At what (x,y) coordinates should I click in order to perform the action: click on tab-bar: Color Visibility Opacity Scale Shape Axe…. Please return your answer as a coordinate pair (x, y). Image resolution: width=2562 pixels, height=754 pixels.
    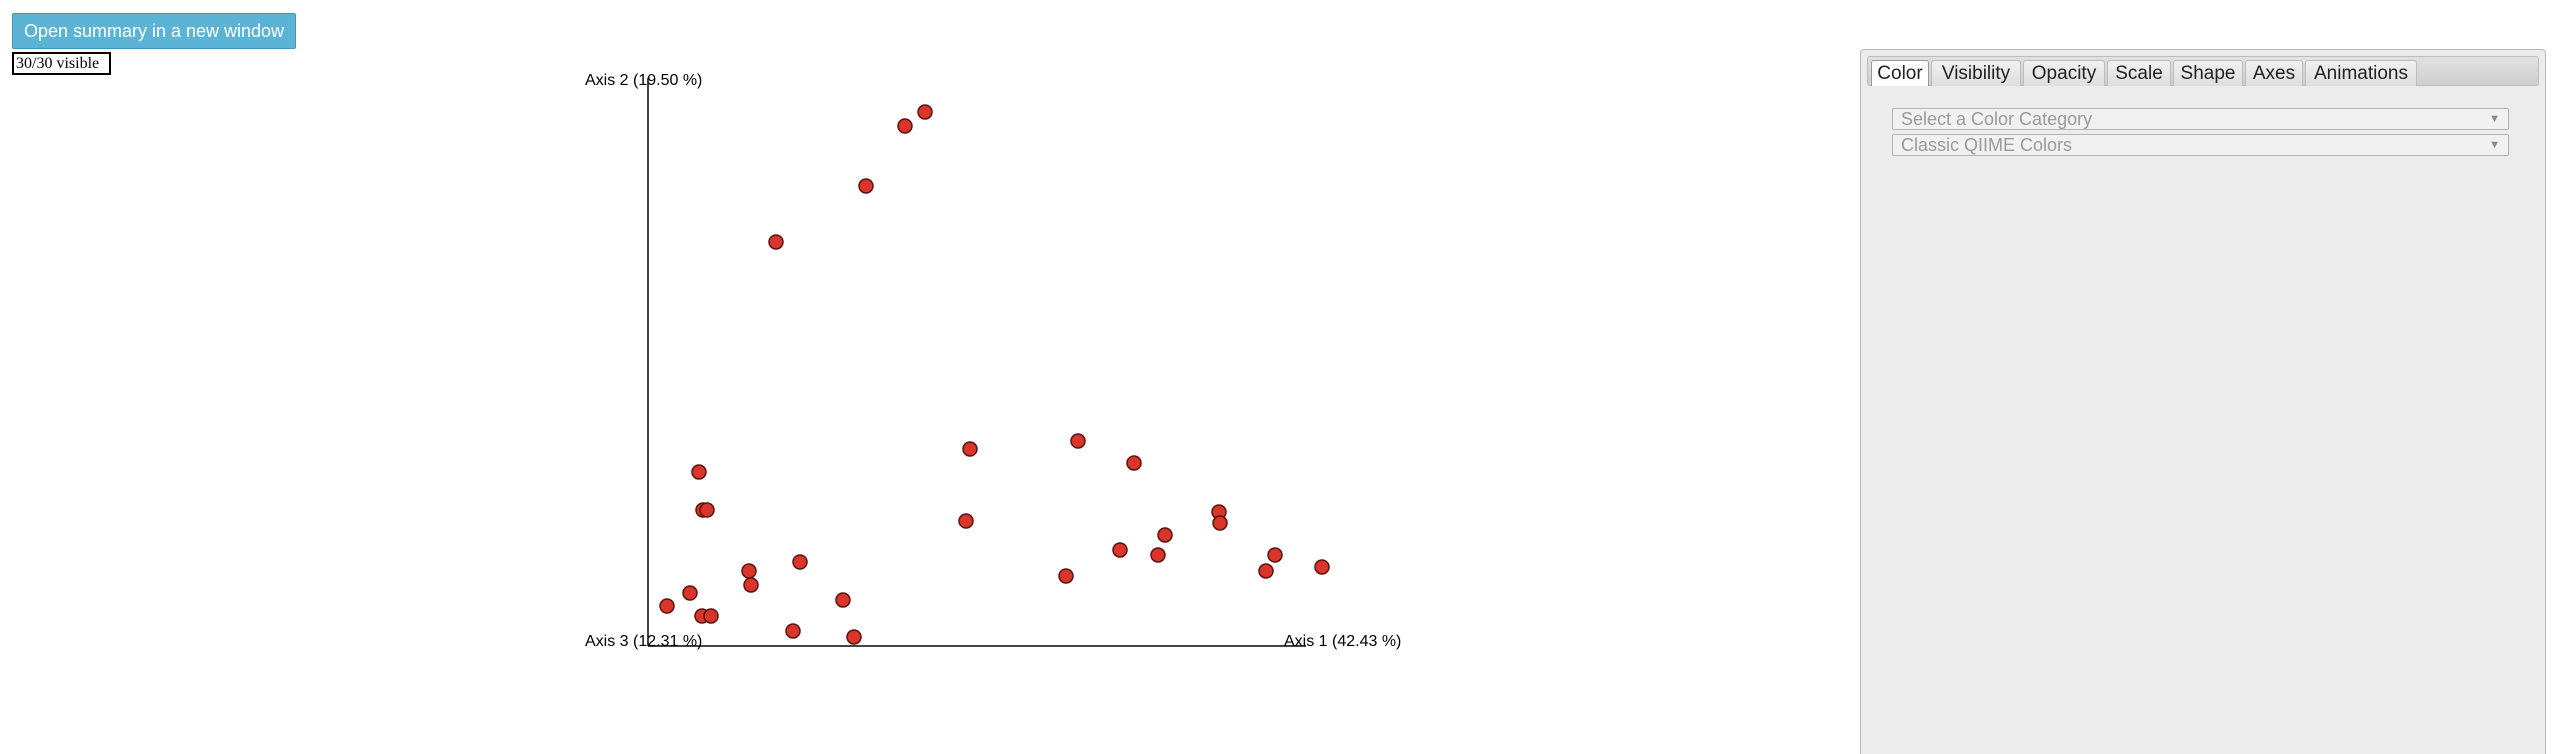
    Looking at the image, I should click on (2203, 71).